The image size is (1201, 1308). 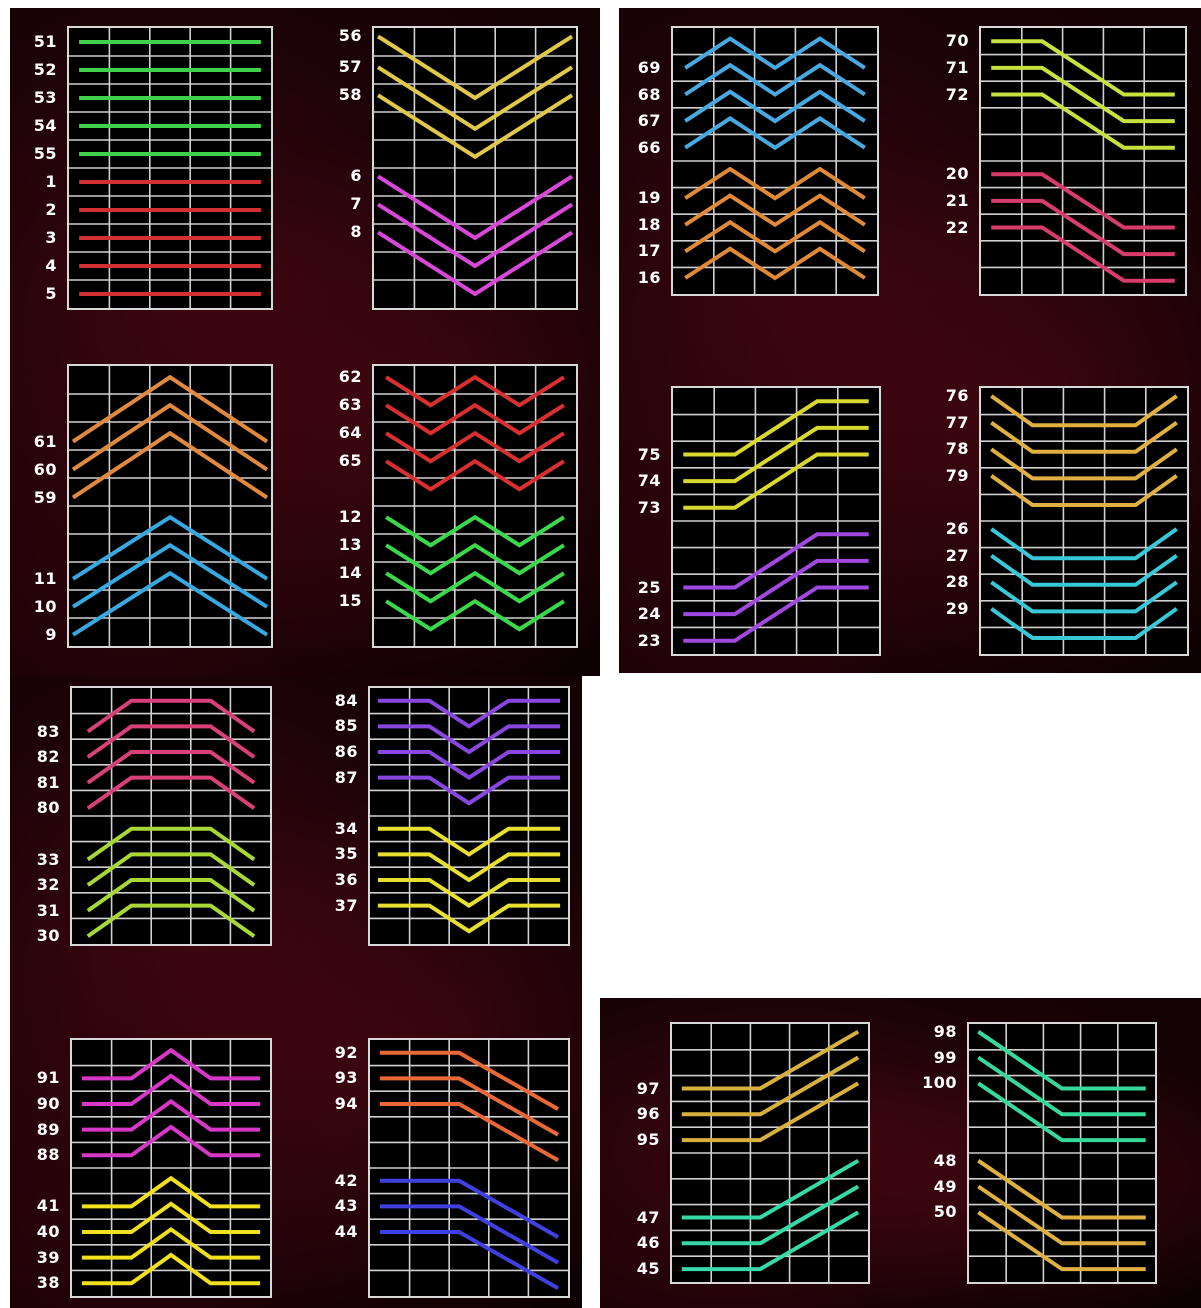 I want to click on payline-label: 55, so click(x=45, y=153).